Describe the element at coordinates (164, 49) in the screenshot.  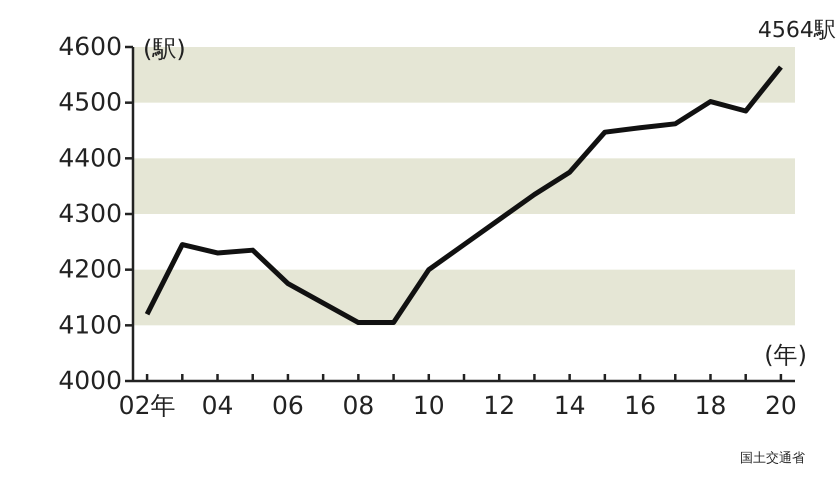
I see `y-axis-title: (駅)` at that location.